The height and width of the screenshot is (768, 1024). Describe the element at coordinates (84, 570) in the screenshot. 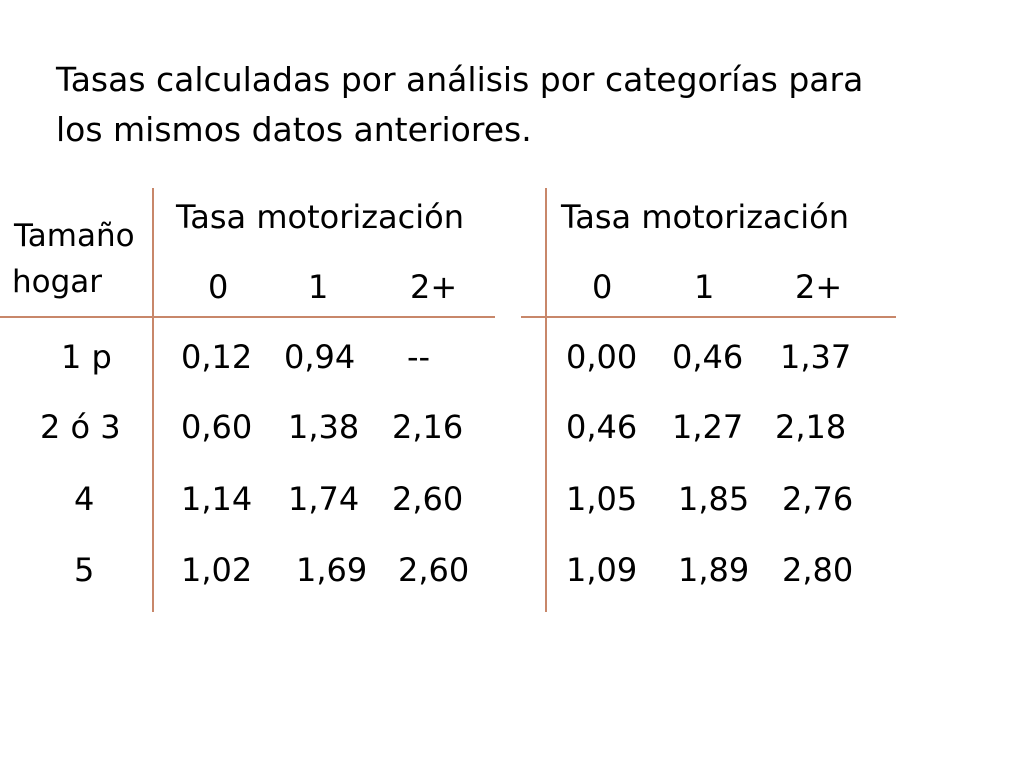

I see `row-label-4: 5` at that location.